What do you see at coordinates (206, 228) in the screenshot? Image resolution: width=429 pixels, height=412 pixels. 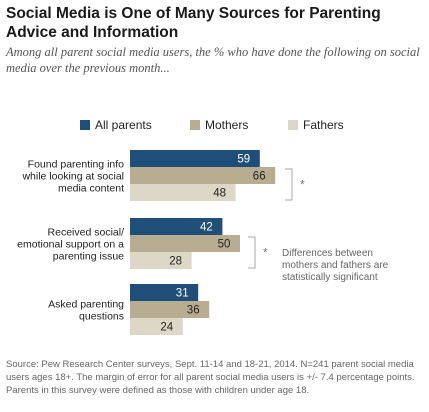 I see `data-label: 42` at bounding box center [206, 228].